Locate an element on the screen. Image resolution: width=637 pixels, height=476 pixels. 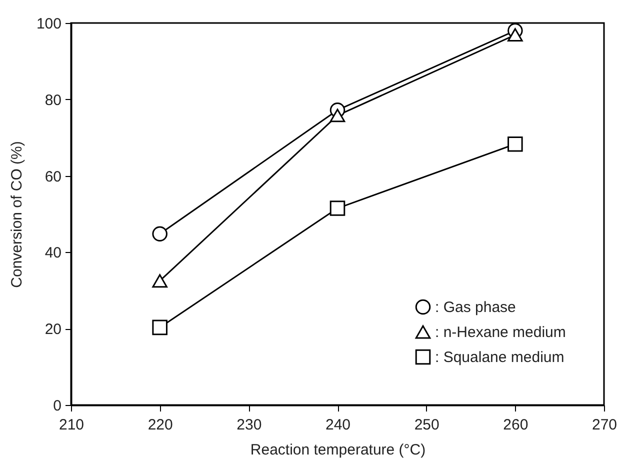
x-tick-label: 270 is located at coordinates (605, 425).